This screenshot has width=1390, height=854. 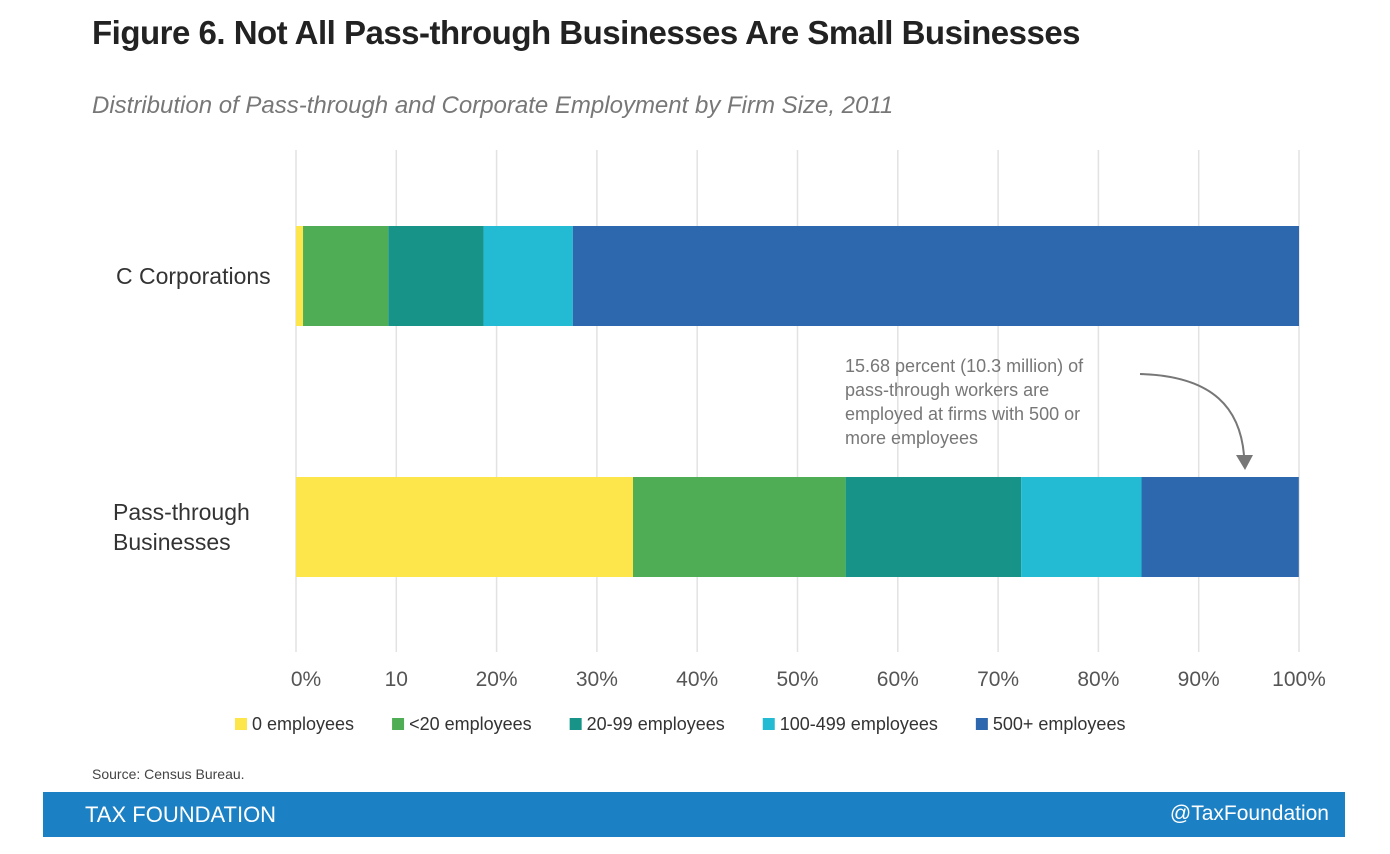 What do you see at coordinates (898, 679) in the screenshot?
I see `x-tick-label: 60%` at bounding box center [898, 679].